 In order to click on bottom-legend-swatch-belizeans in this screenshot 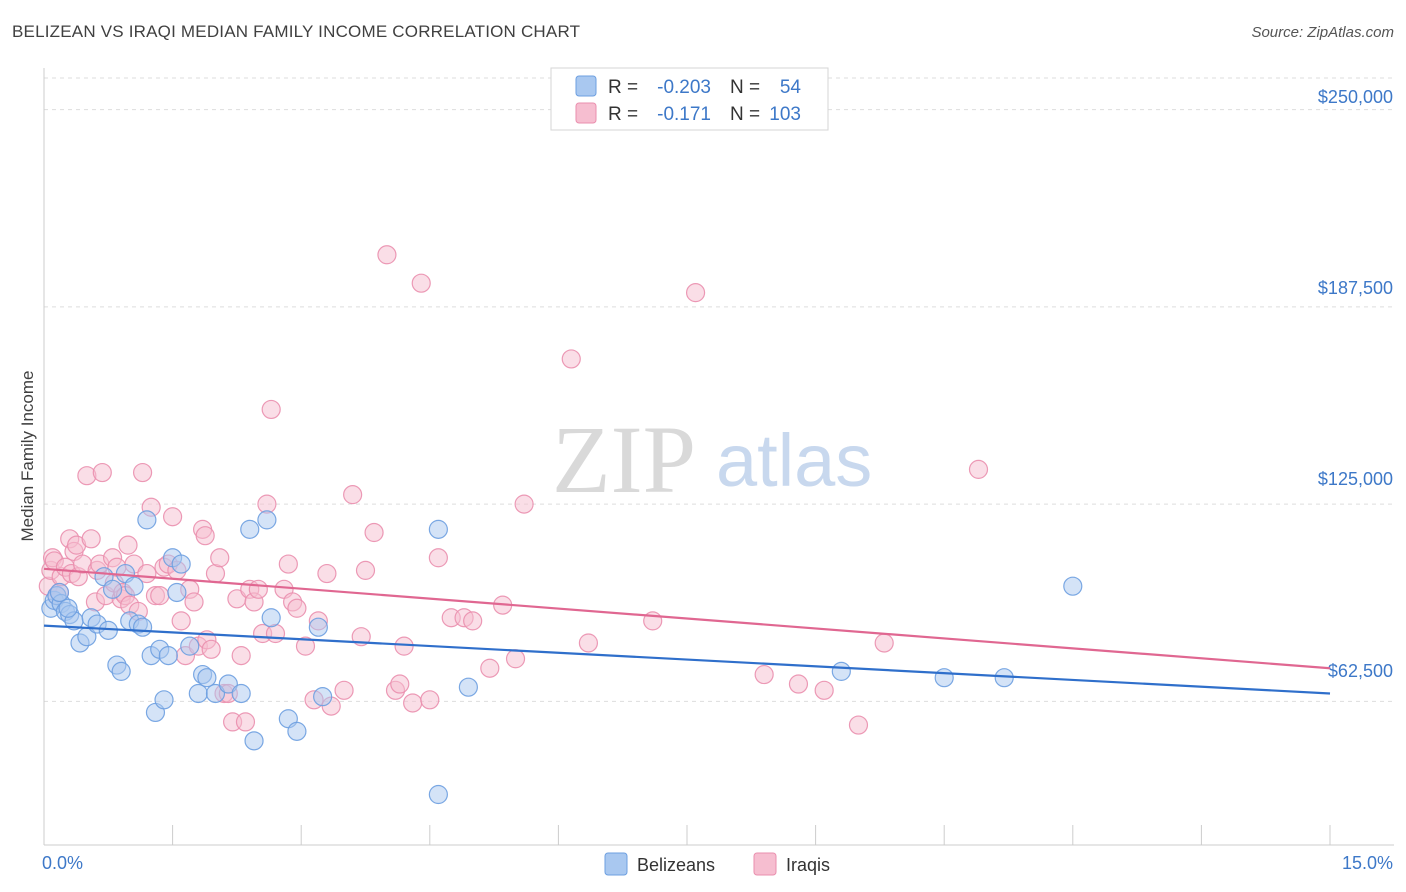, I will do `click(616, 864)`.